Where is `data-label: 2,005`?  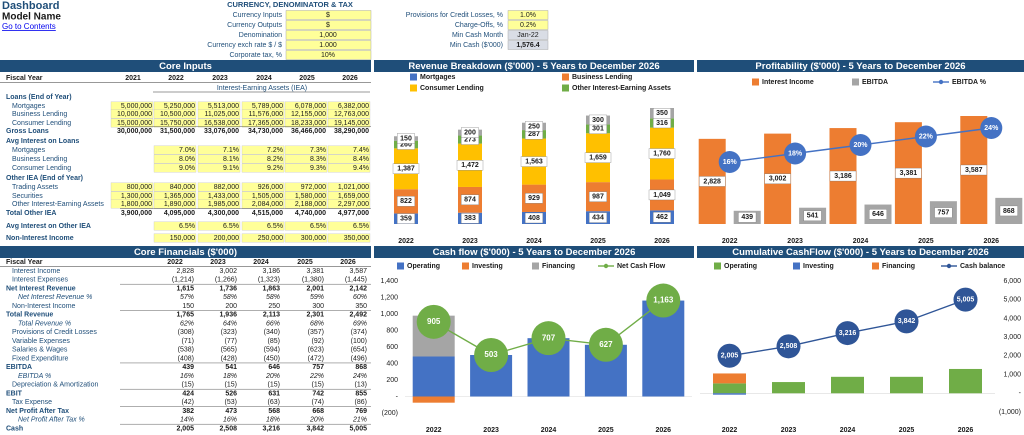
data-label: 2,005 is located at coordinates (730, 356).